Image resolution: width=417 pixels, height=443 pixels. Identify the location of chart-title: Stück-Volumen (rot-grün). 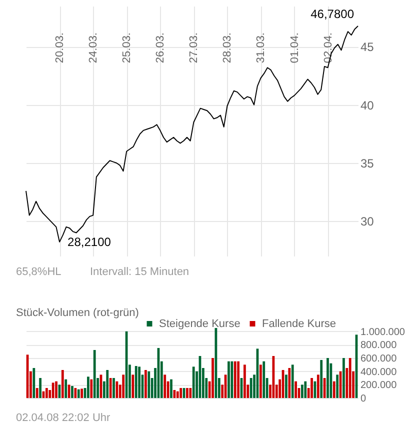
(77, 313).